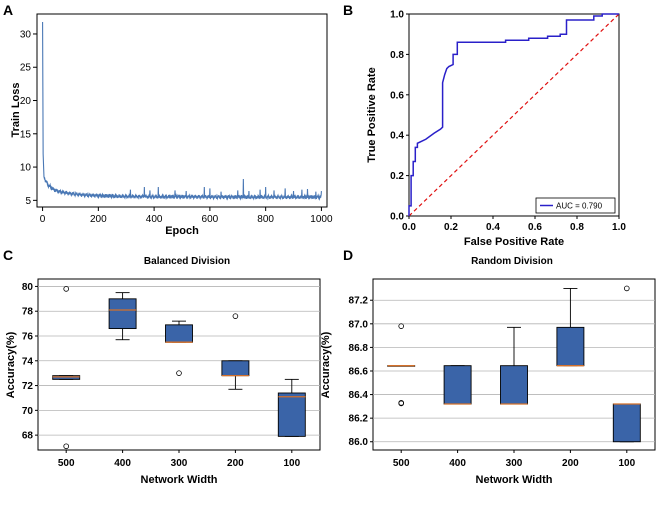 This screenshot has width=659, height=515. I want to click on panel-letter-a: A, so click(8, 10).